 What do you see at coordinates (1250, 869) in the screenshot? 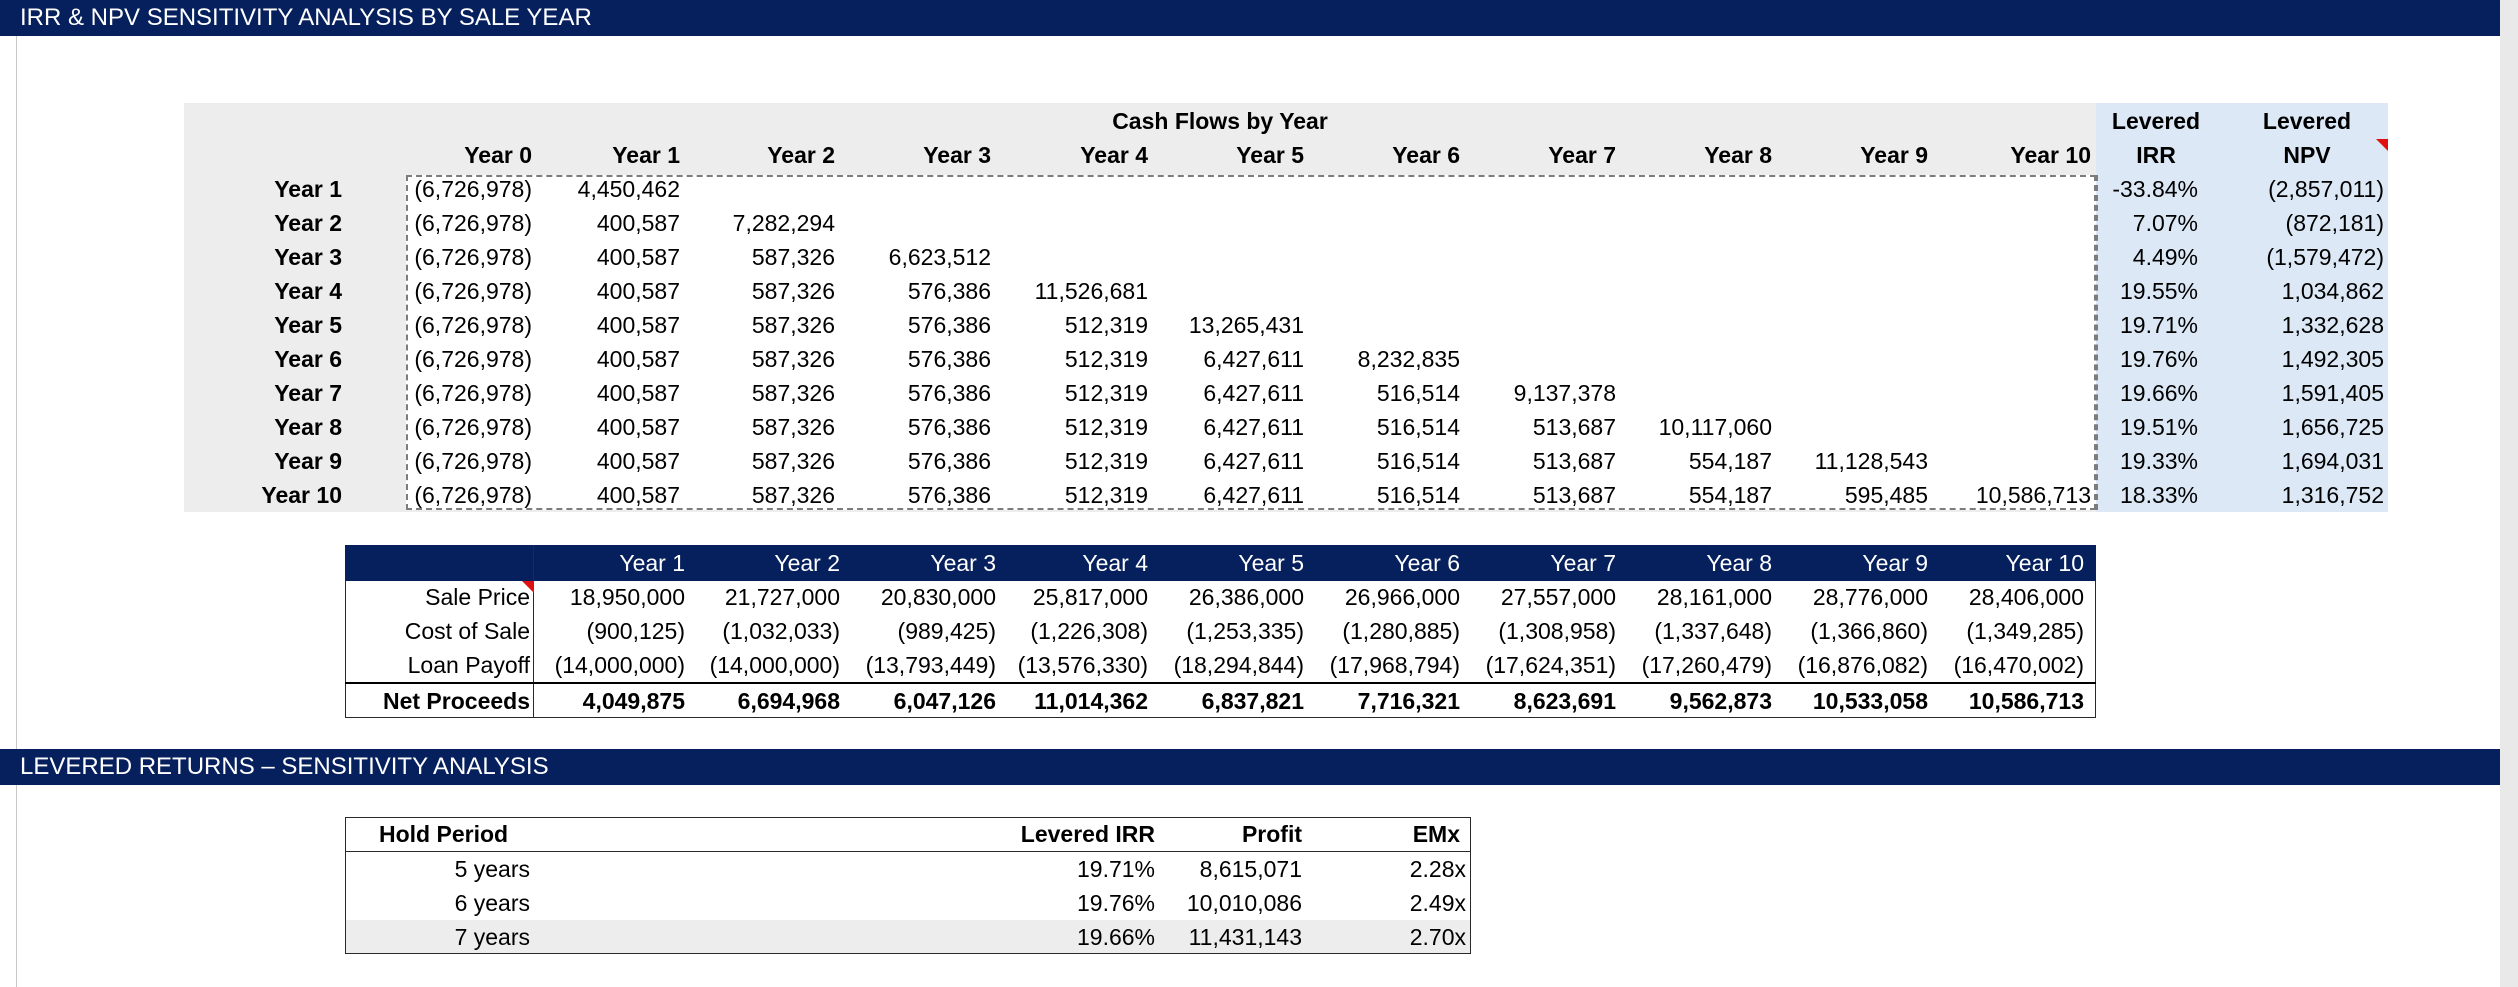
I see `profit-cell: 8,615,071` at bounding box center [1250, 869].